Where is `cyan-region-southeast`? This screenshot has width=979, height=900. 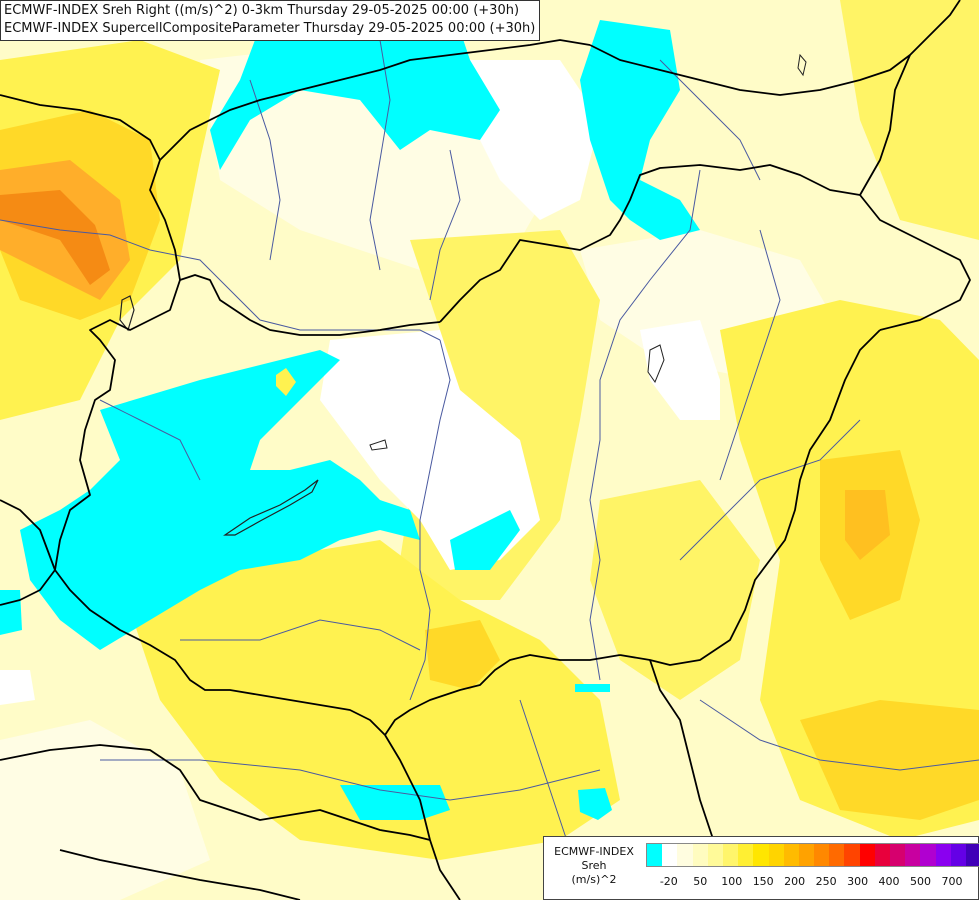 cyan-region-southeast is located at coordinates (595, 804).